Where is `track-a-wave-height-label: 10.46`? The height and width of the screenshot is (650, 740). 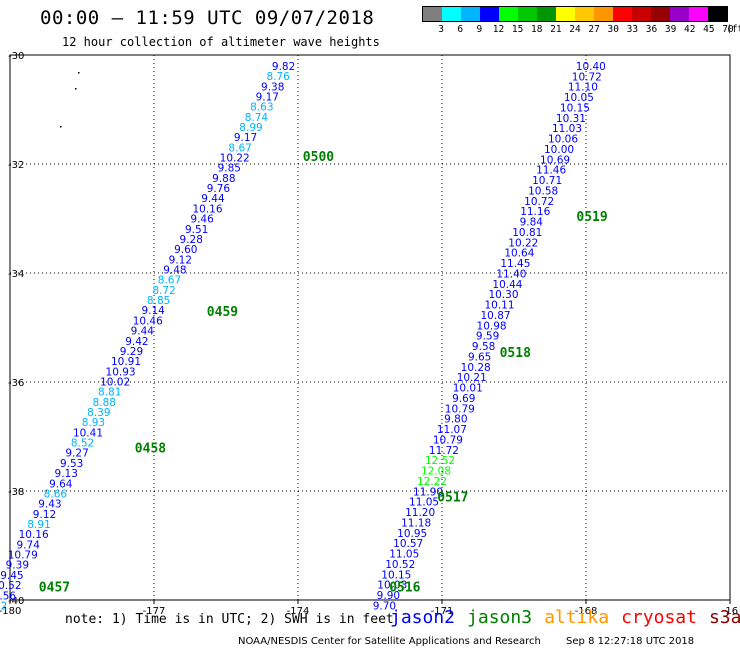 track-a-wave-height-label: 10.46 is located at coordinates (148, 321).